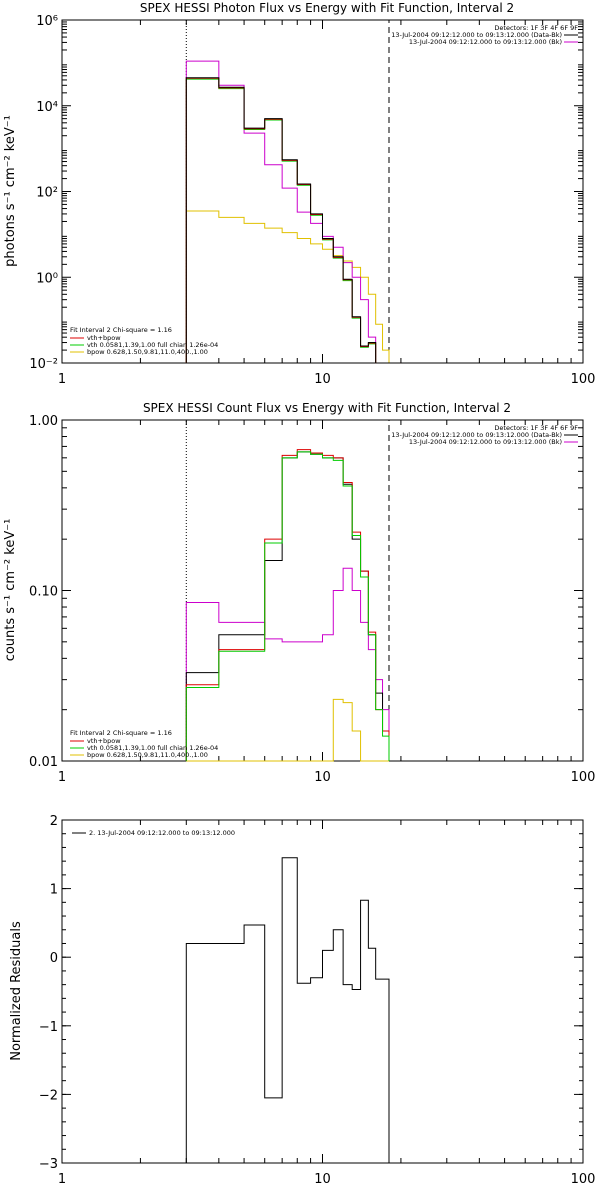 This screenshot has width=600, height=1200. Describe the element at coordinates (293, 287) in the screenshot. I see `photon-series-bpow` at that location.